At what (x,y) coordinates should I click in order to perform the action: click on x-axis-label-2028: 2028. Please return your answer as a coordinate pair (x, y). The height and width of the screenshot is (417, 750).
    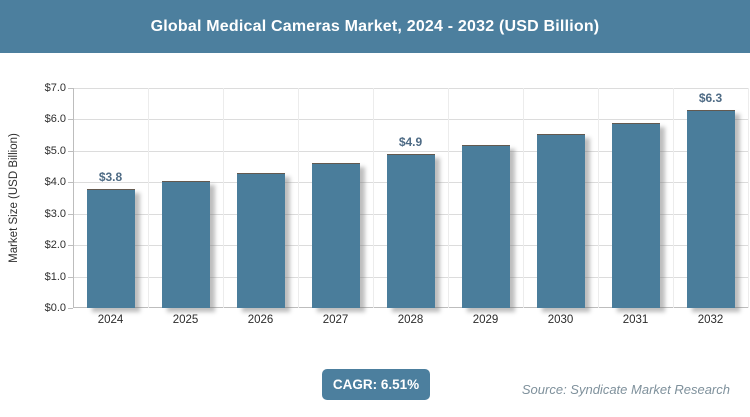
    Looking at the image, I should click on (410, 320).